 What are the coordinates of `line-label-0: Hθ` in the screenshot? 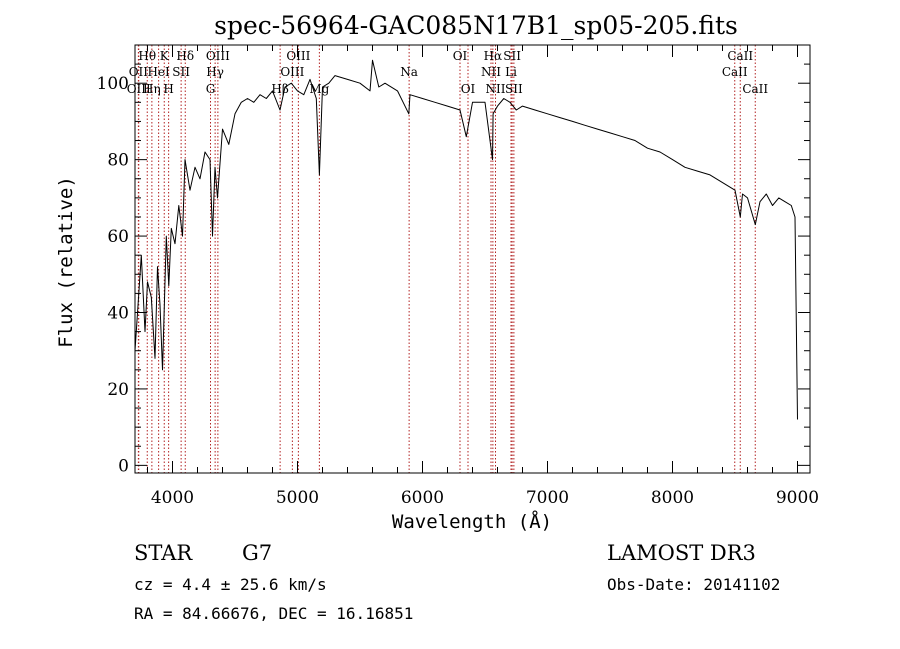 It's located at (147, 56).